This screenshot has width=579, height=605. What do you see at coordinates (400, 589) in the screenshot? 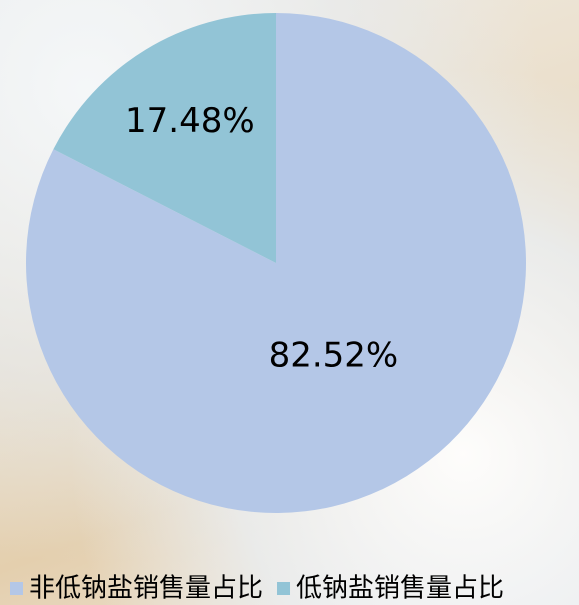
I see `legend-label: 低钠盐销售量占比` at bounding box center [400, 589].